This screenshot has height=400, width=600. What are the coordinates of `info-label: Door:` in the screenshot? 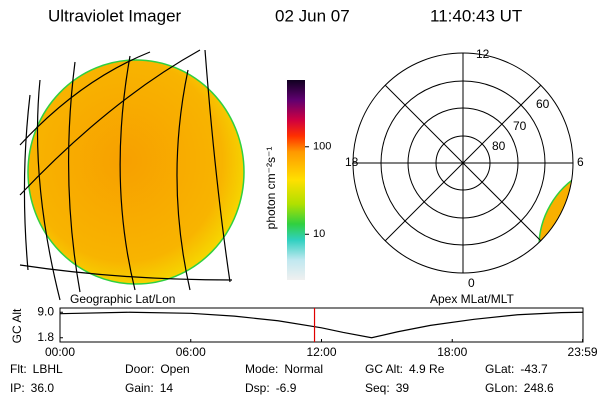 It's located at (139, 369).